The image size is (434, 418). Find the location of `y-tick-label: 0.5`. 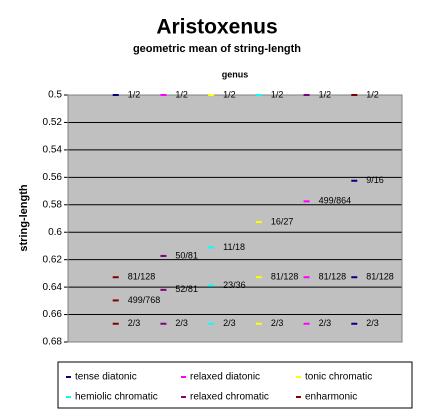

y-tick-label: 0.5 is located at coordinates (55, 95).